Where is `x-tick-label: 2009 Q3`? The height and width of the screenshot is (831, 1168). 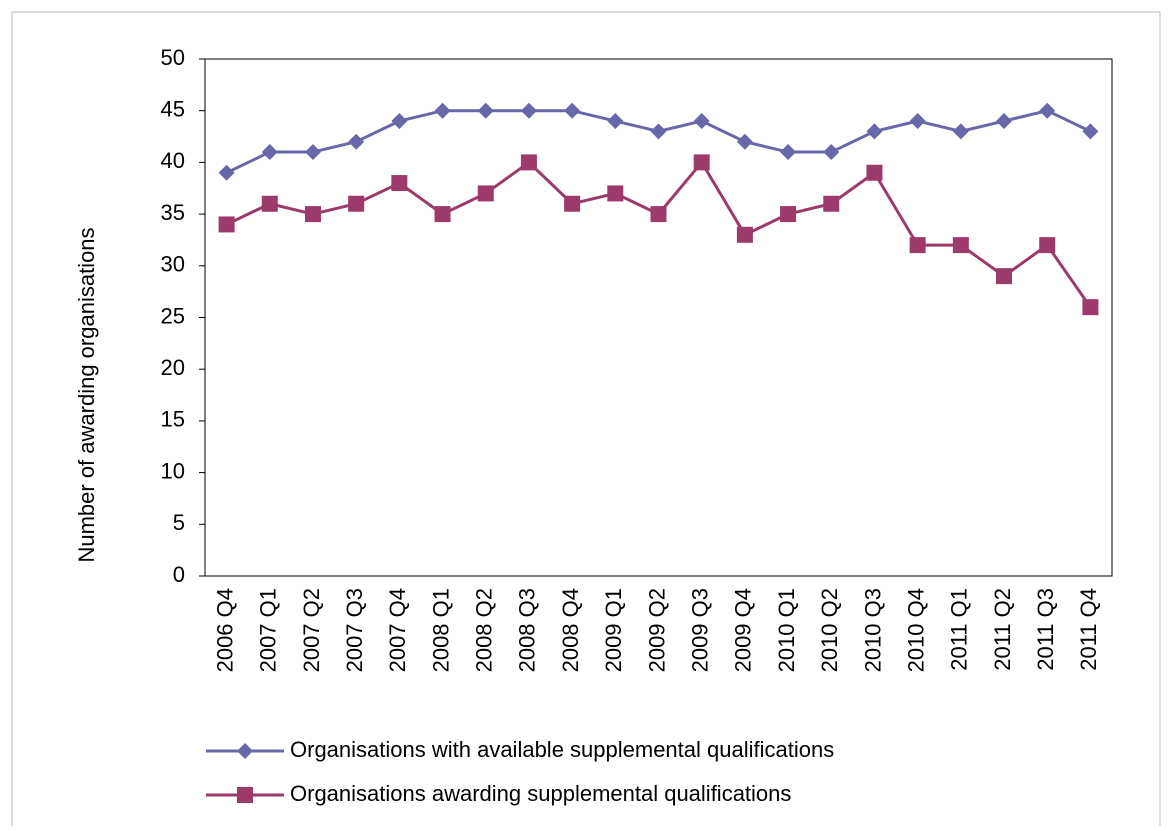 x-tick-label: 2009 Q3 is located at coordinates (700, 630).